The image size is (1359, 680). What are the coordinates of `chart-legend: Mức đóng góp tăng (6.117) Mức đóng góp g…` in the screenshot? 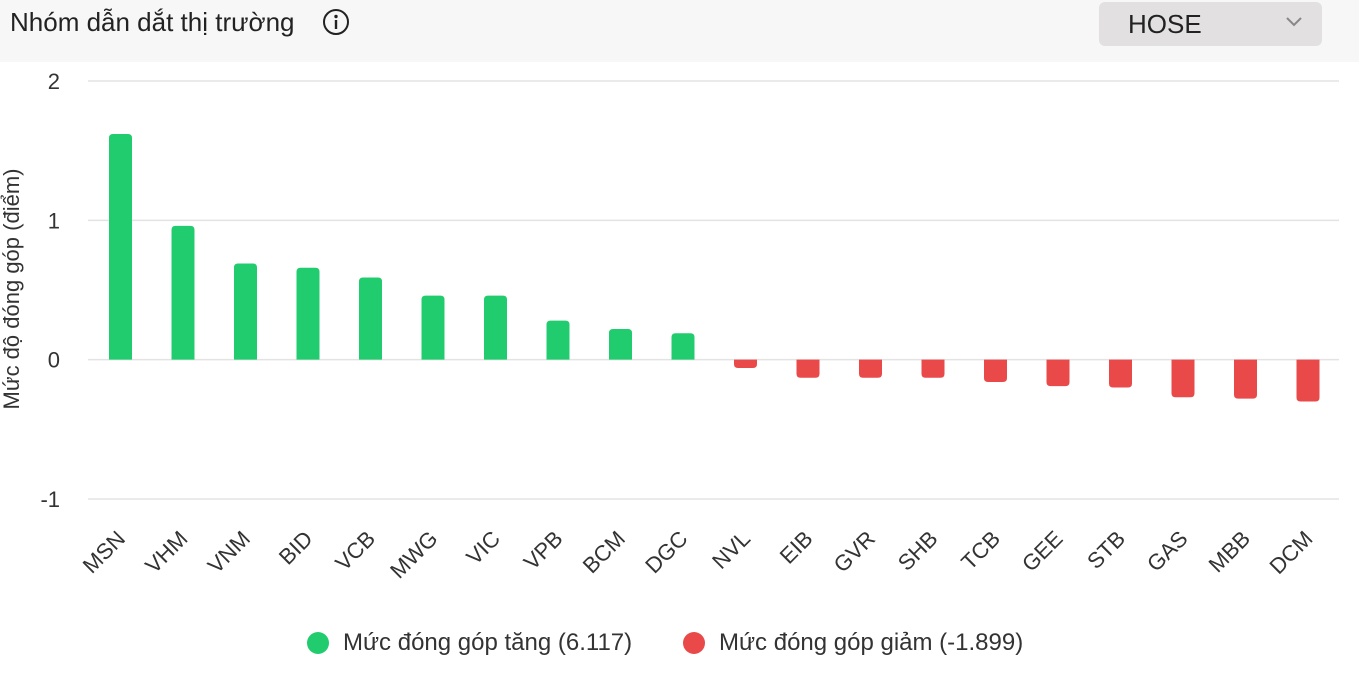 It's located at (679, 644).